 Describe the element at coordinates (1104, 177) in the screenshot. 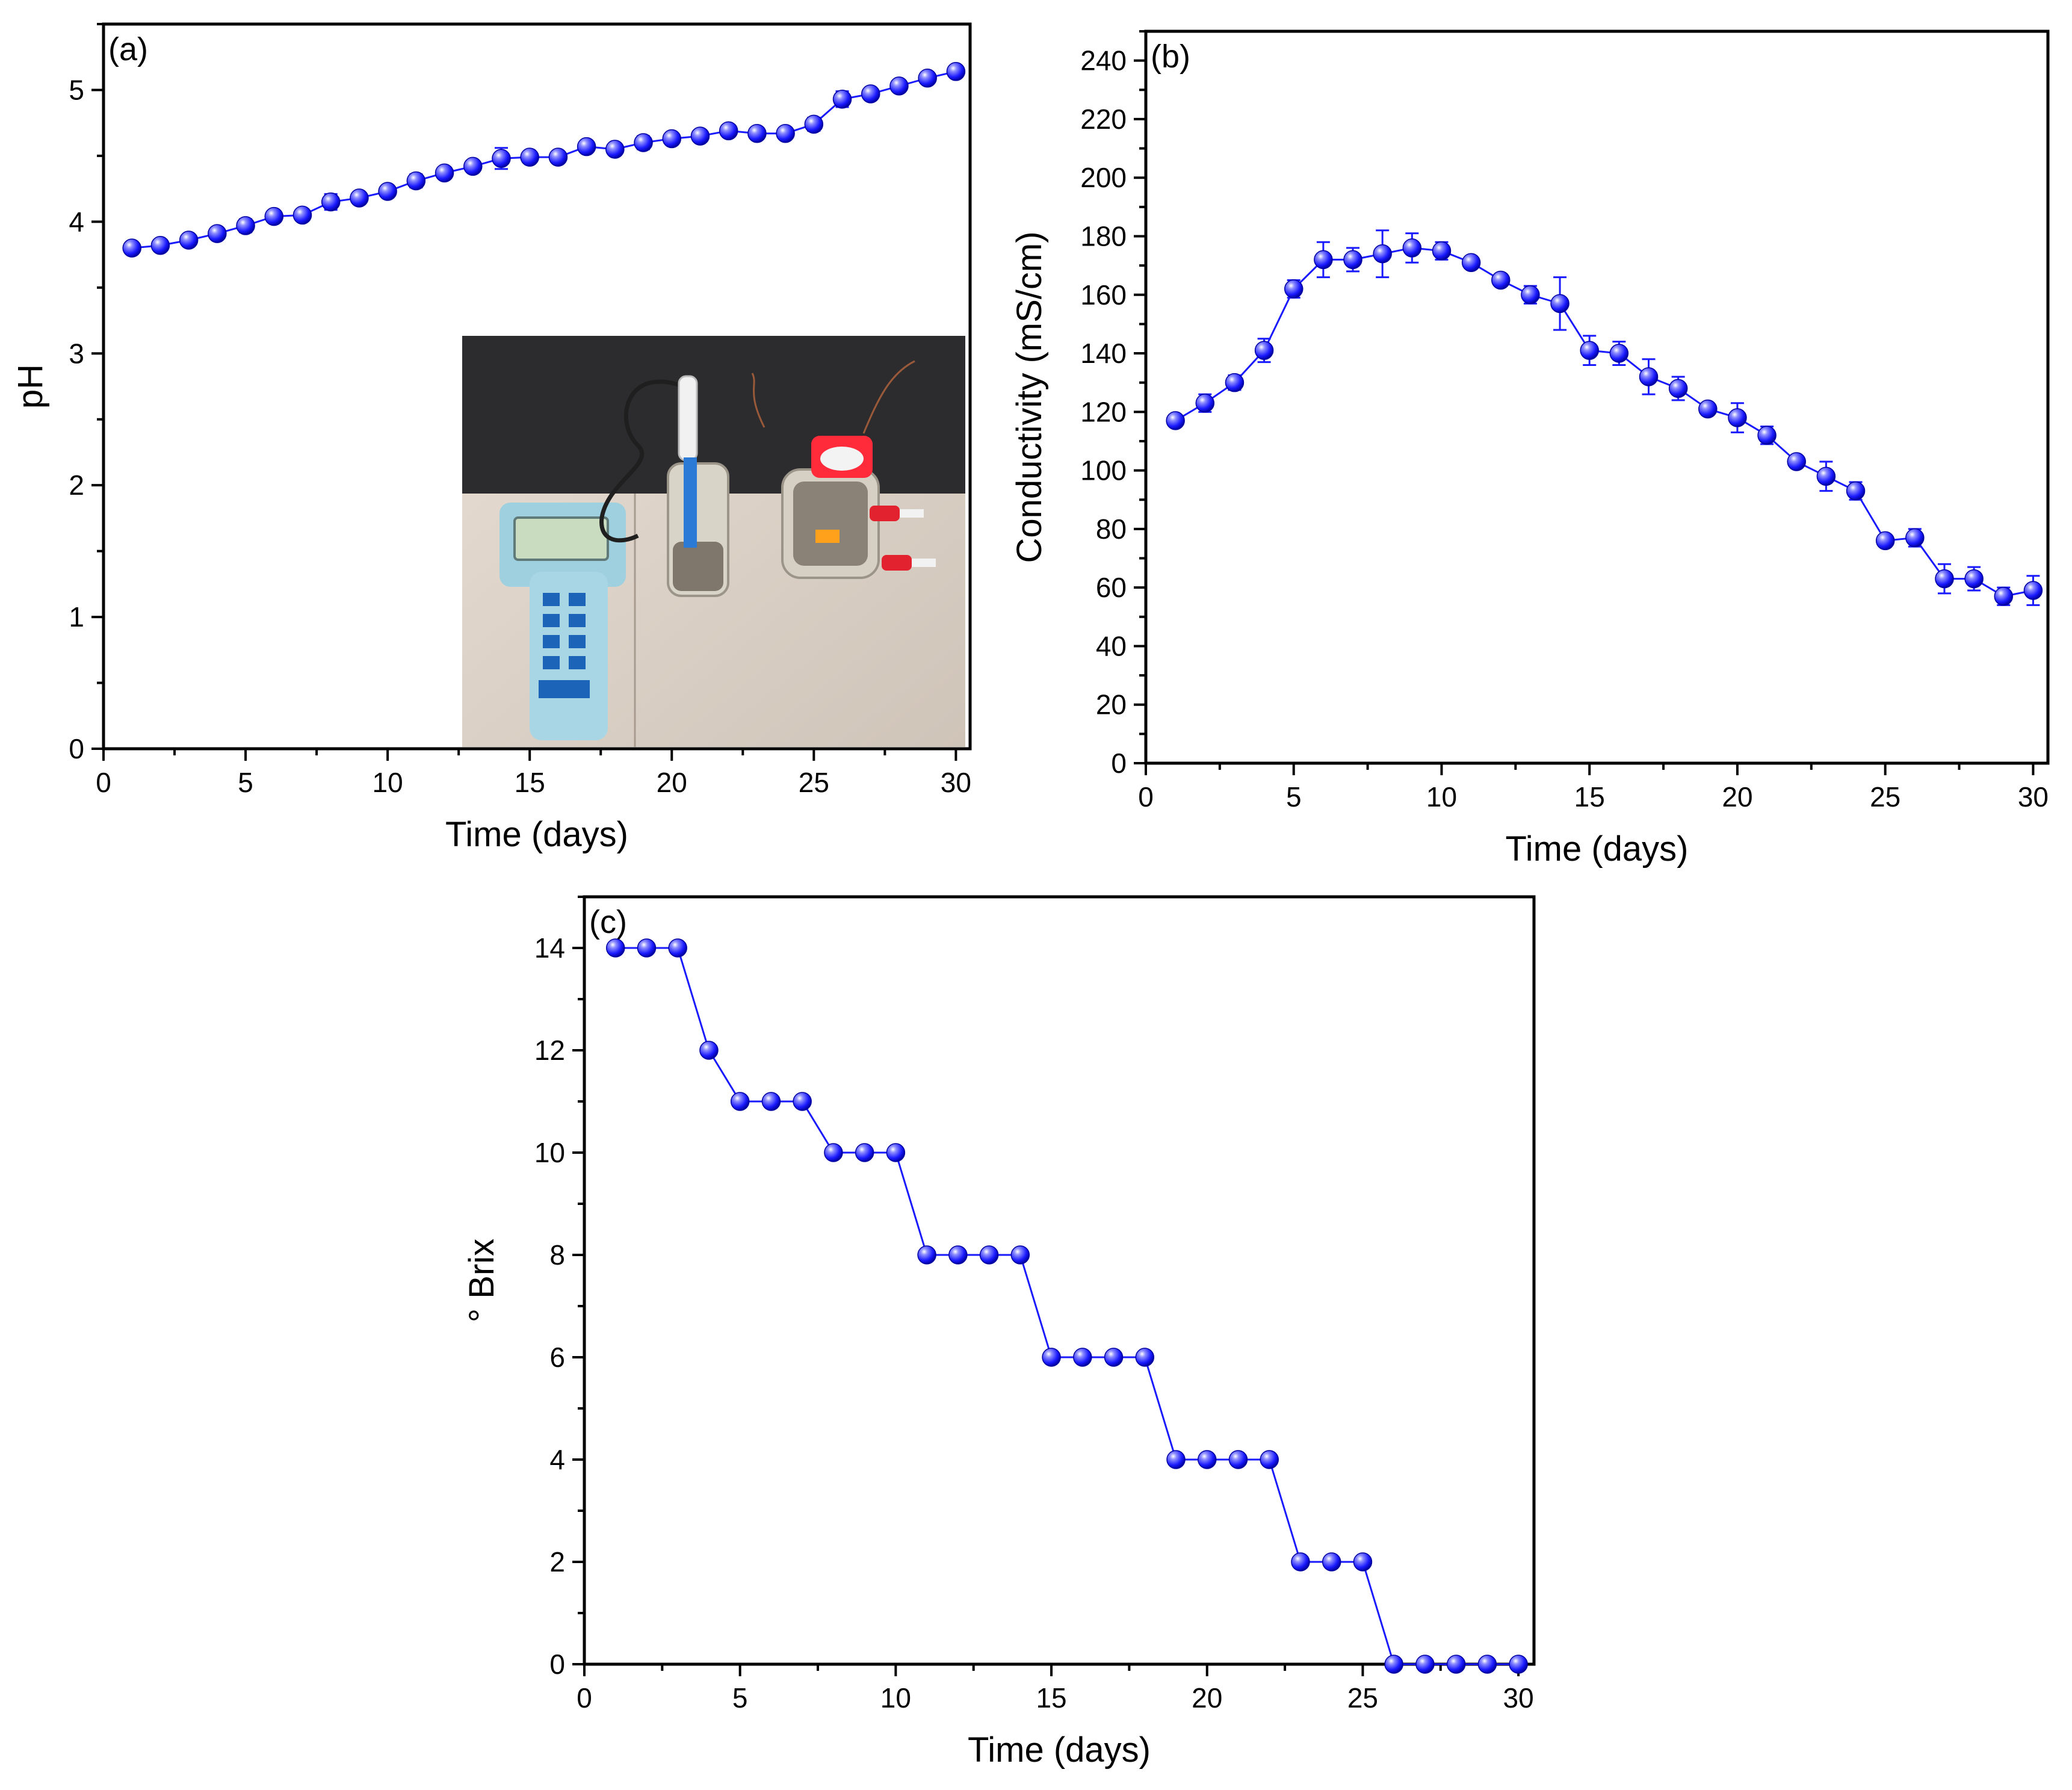

I see `y-tick-label: 200` at that location.